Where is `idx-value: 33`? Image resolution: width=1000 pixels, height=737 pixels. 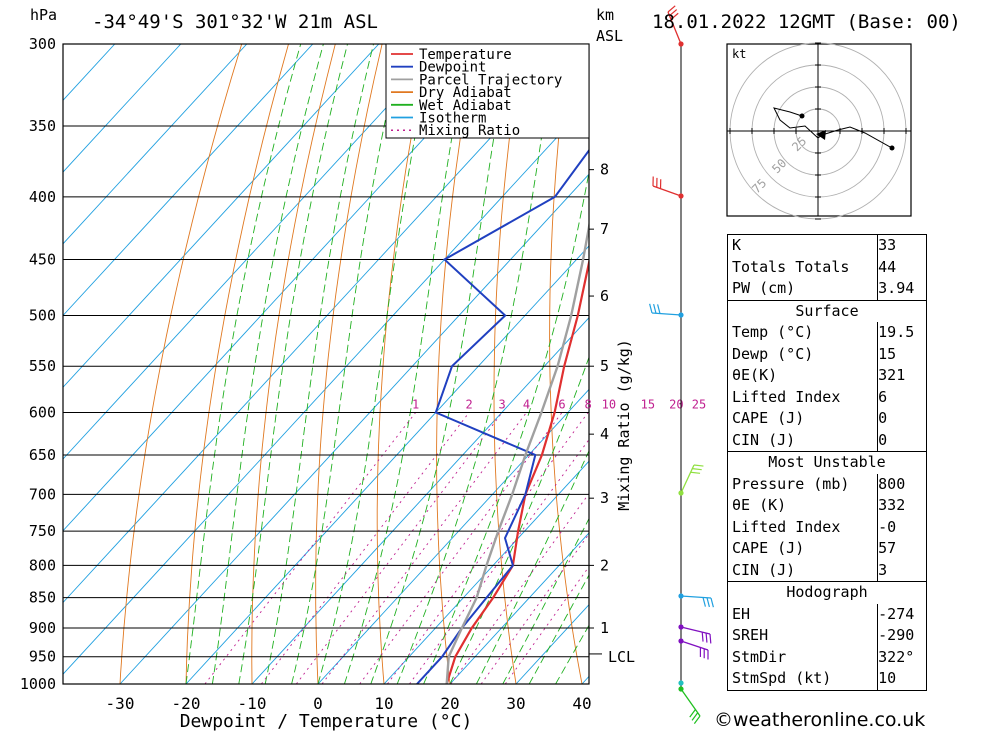 idx-value: 33 is located at coordinates (902, 246).